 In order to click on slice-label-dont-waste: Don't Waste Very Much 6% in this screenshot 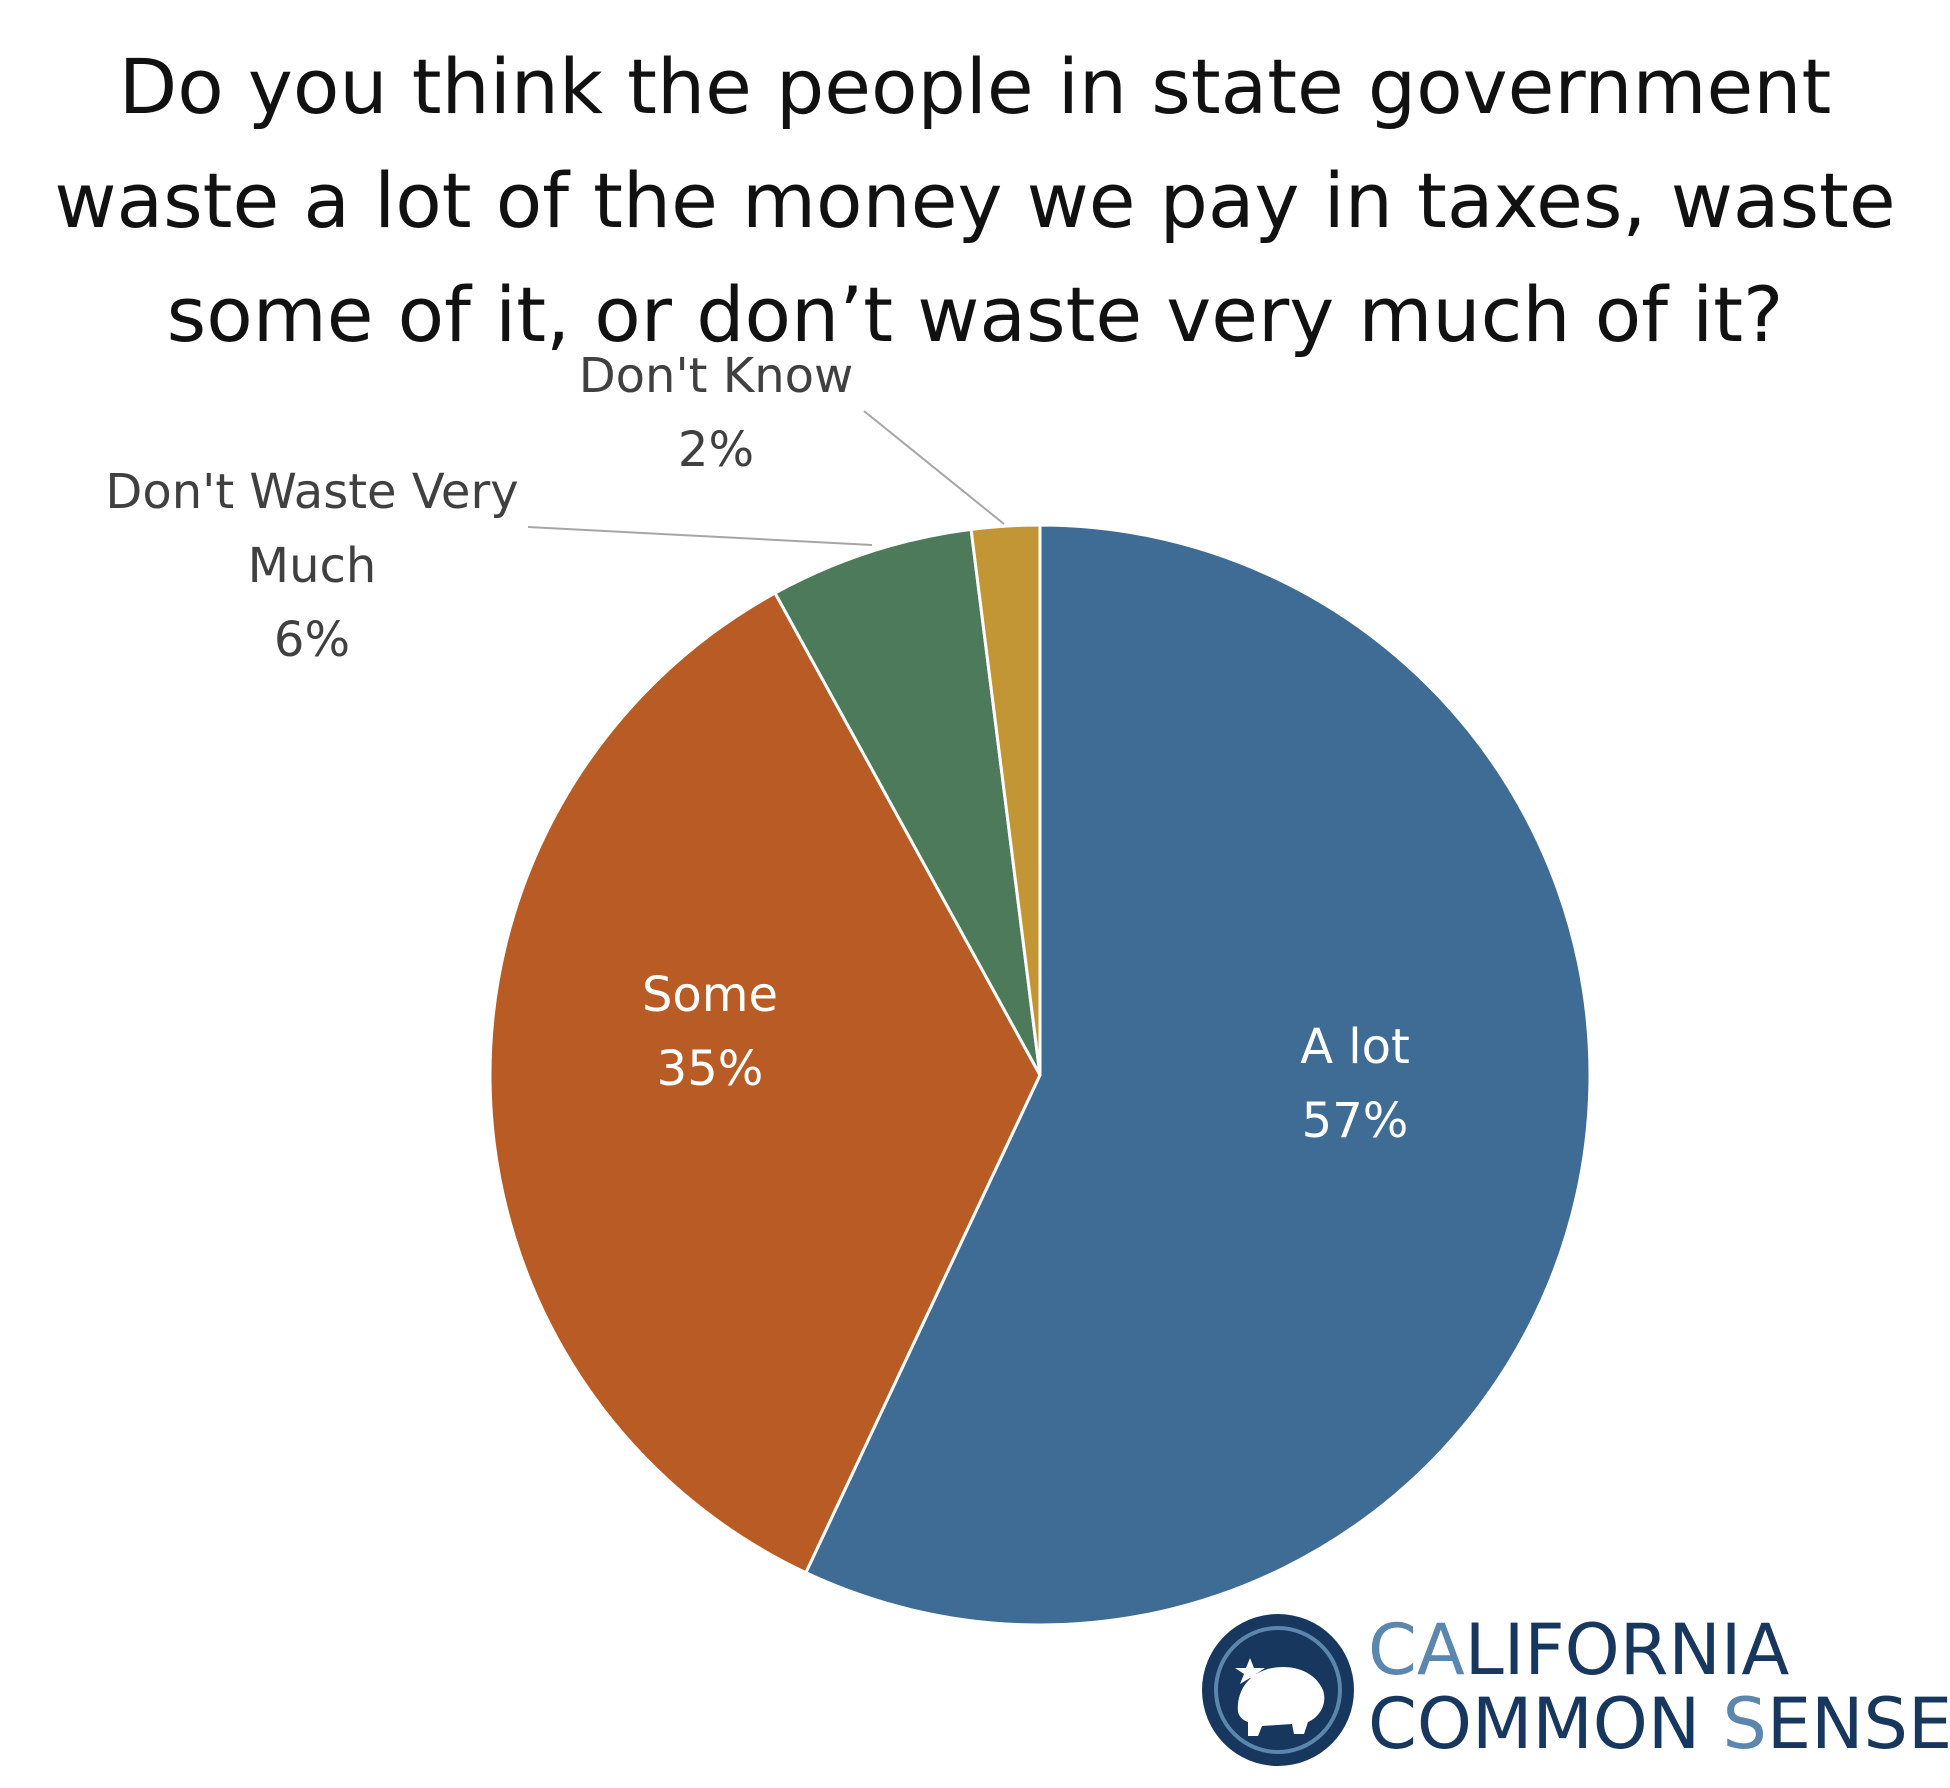, I will do `click(311, 566)`.